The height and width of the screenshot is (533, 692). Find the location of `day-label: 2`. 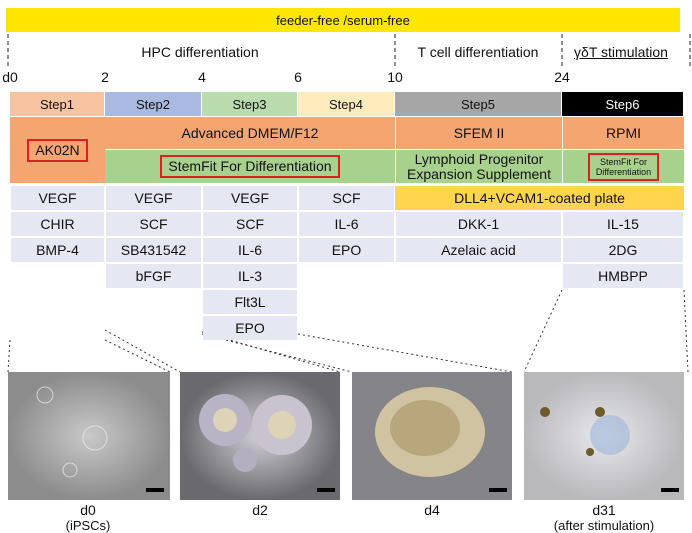

day-label: 2 is located at coordinates (105, 76).